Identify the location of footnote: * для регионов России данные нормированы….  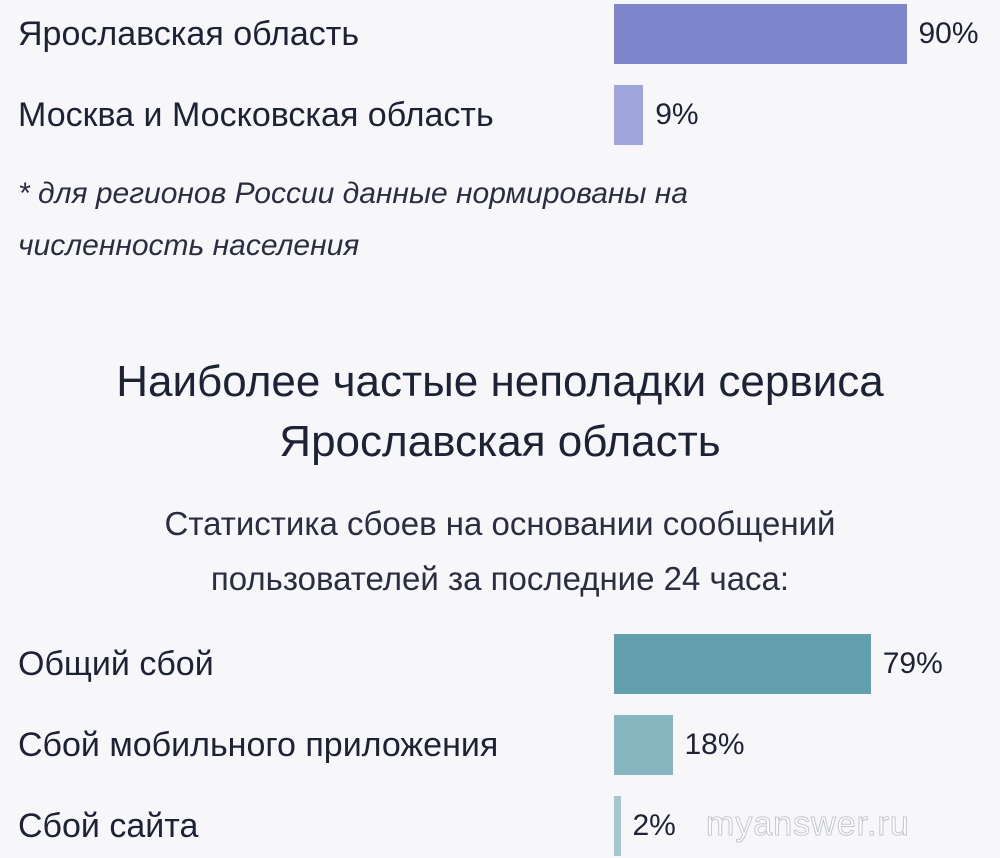
(468, 220).